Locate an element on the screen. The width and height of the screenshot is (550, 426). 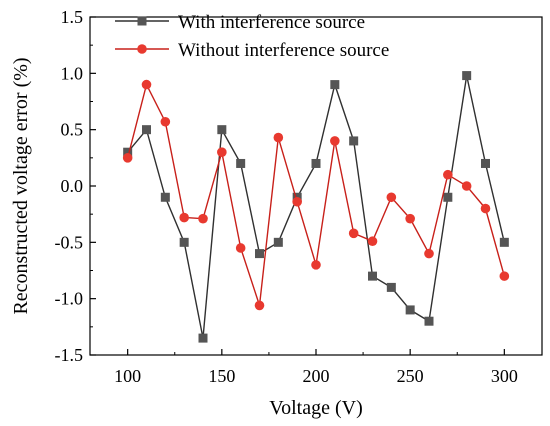
x-tick-label: 100 is located at coordinates (127, 376).